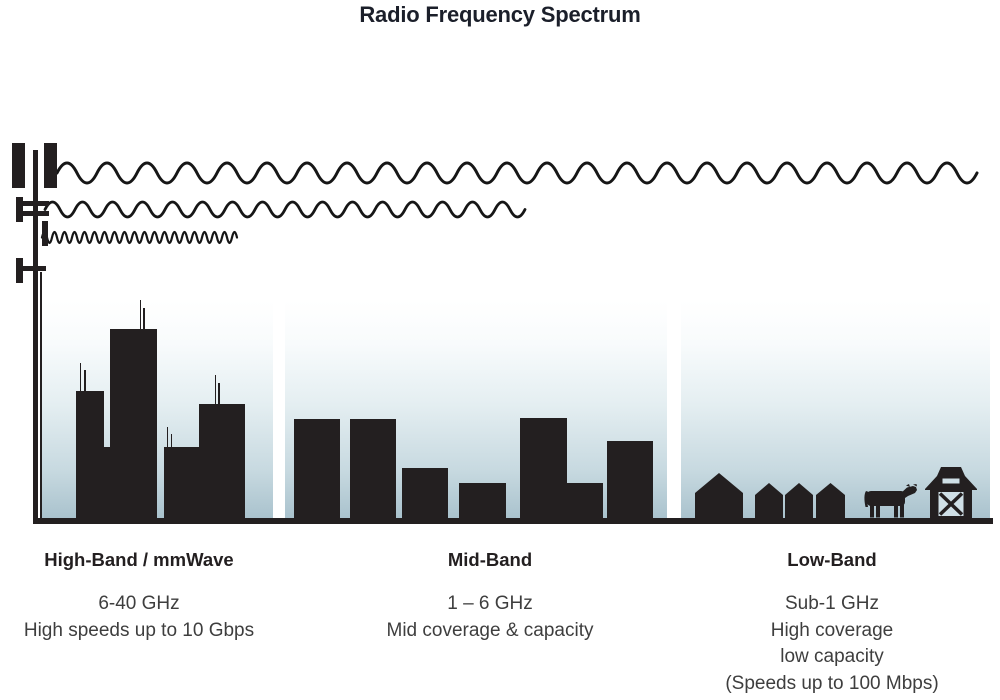 The width and height of the screenshot is (1000, 700). Describe the element at coordinates (476, 409) in the screenshot. I see `mid-band-panel` at that location.